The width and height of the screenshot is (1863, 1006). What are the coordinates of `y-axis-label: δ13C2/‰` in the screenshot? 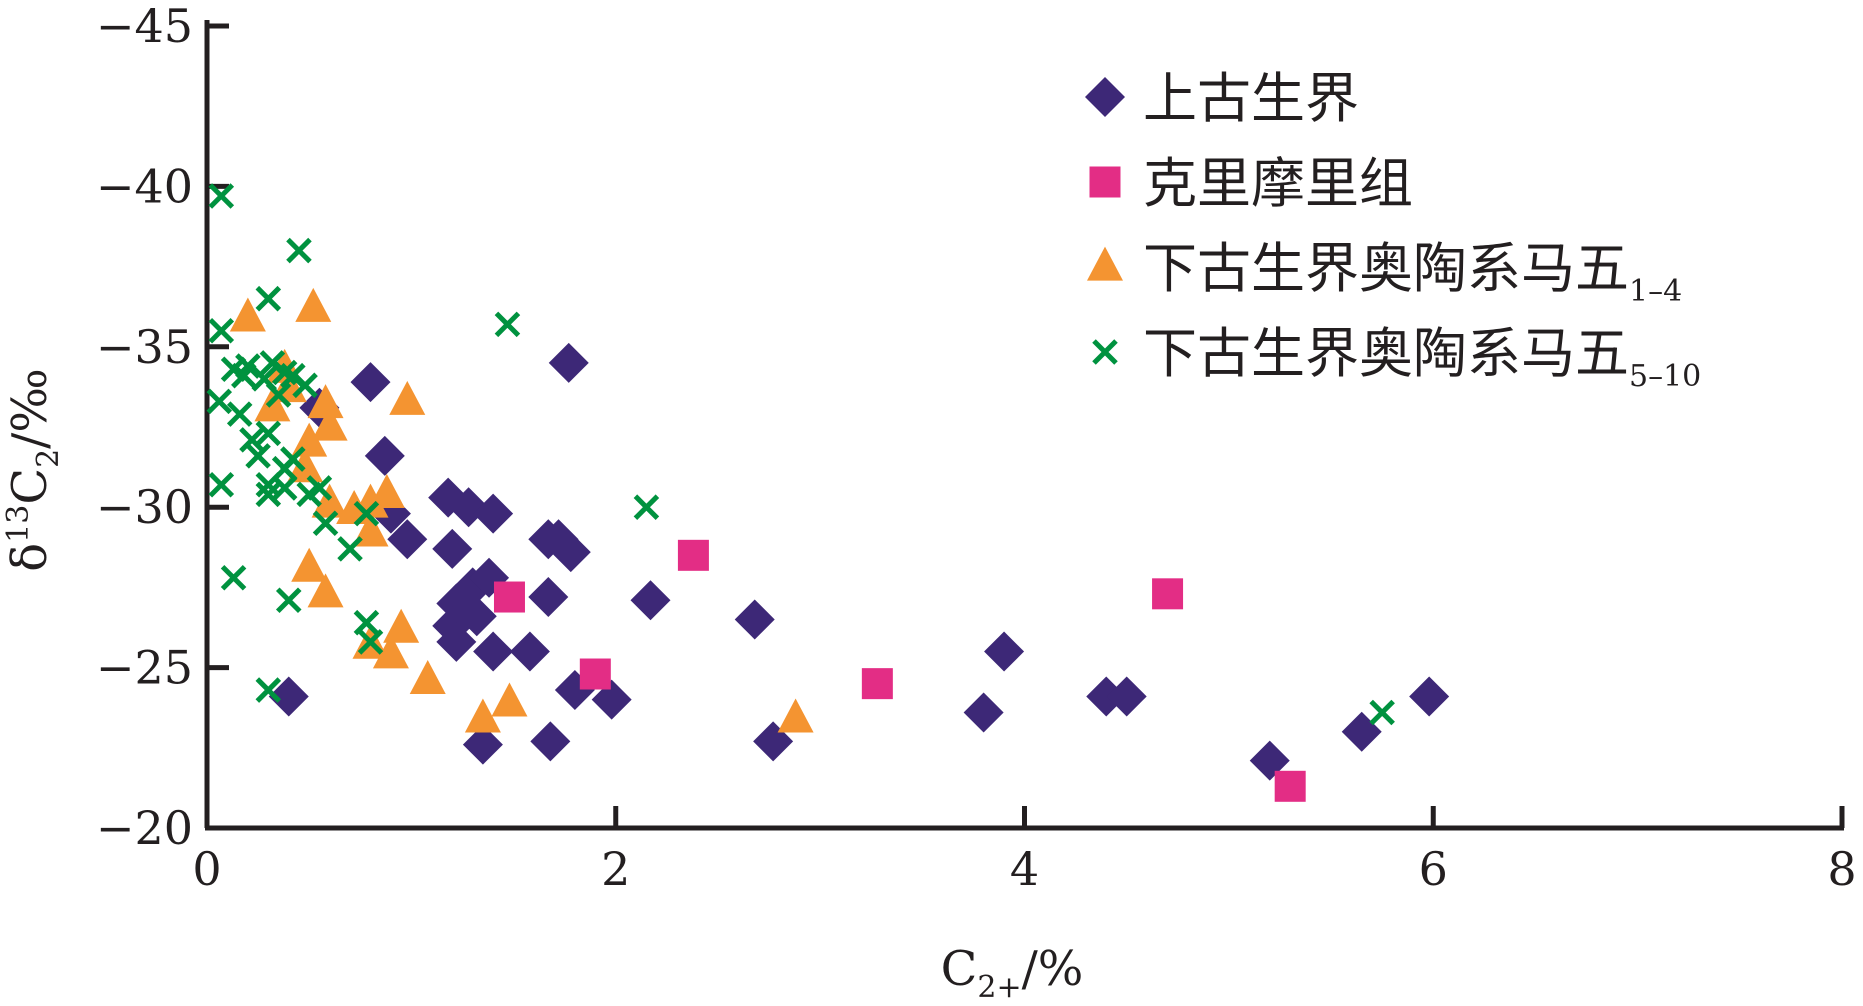 It's located at (33, 470).